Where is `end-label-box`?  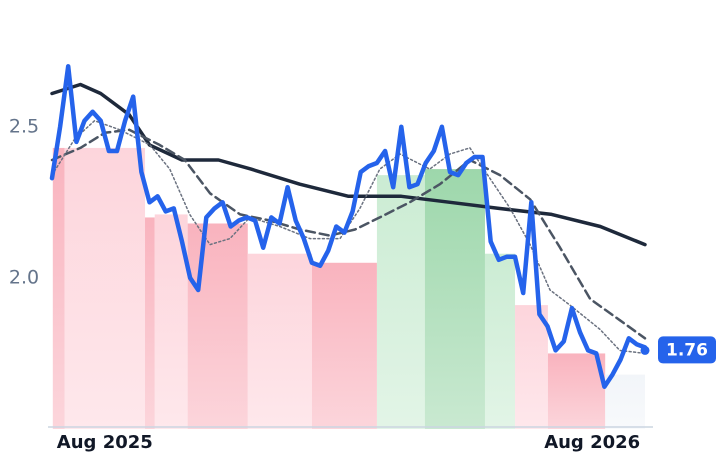 end-label-box is located at coordinates (687, 350).